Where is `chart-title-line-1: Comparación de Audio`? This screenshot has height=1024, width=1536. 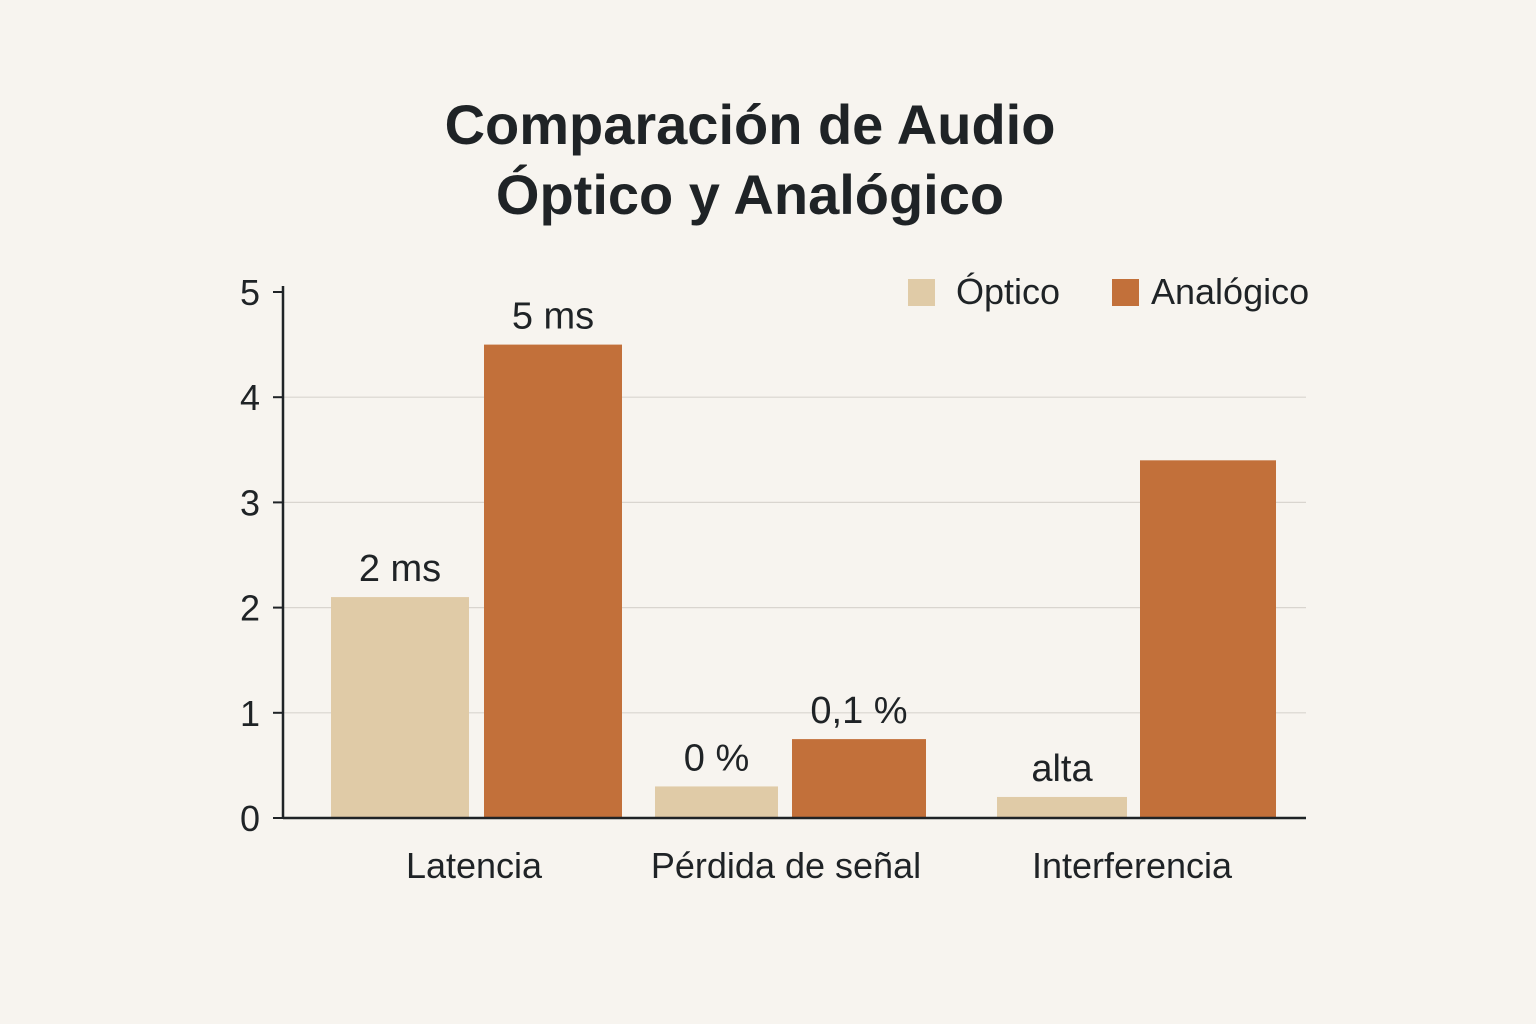 chart-title-line-1: Comparación de Audio is located at coordinates (750, 124).